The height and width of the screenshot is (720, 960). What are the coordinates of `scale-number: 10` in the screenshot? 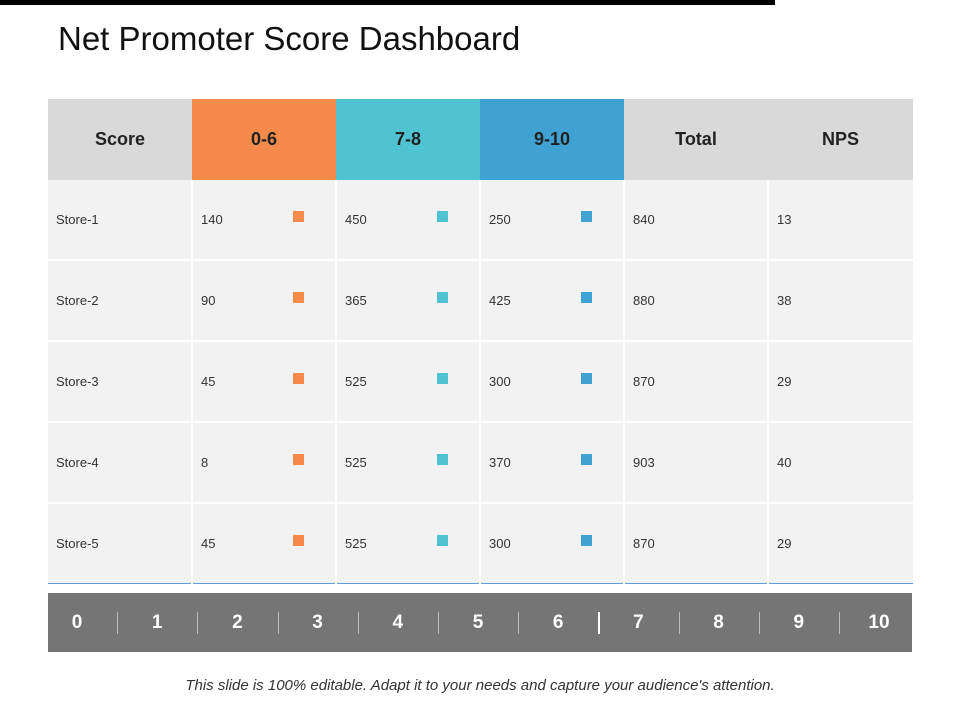 It's located at (879, 622).